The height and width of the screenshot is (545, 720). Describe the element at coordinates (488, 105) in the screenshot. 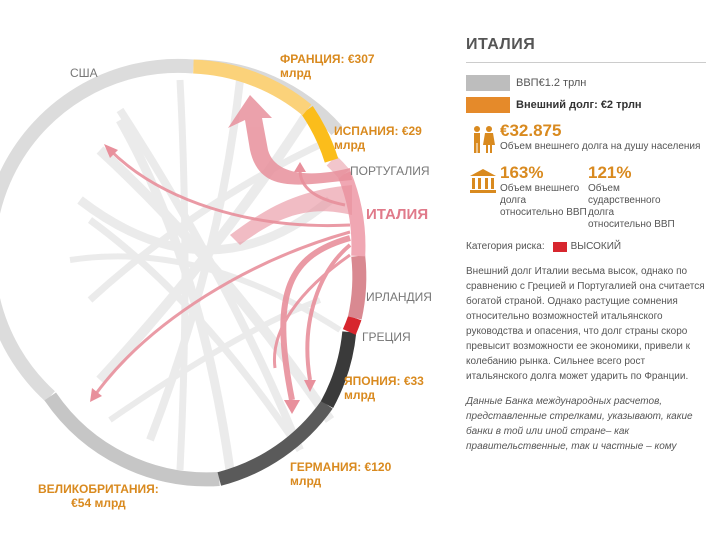

I see `legend-debt-swatch` at that location.